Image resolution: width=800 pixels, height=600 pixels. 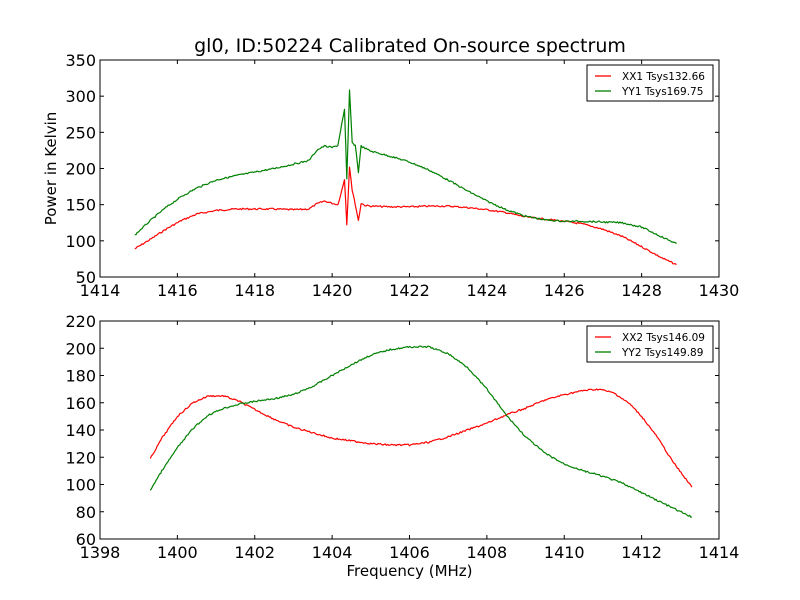 I want to click on y-tick-label: 150, so click(x=80, y=205).